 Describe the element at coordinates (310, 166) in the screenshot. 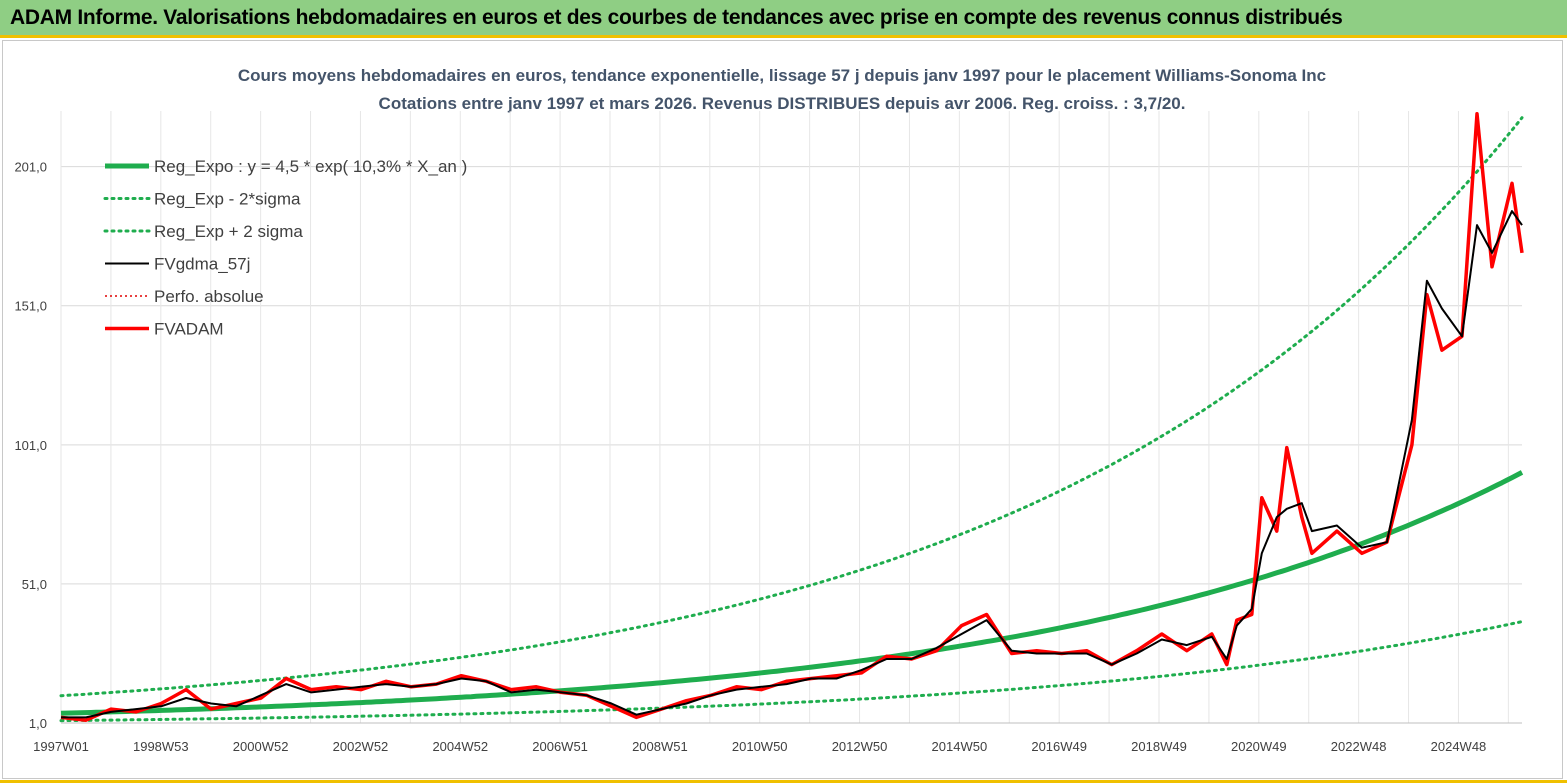

I see `legend-label: Reg_Expo : y = 4,5 * exp( 10,3% * X_an )` at that location.